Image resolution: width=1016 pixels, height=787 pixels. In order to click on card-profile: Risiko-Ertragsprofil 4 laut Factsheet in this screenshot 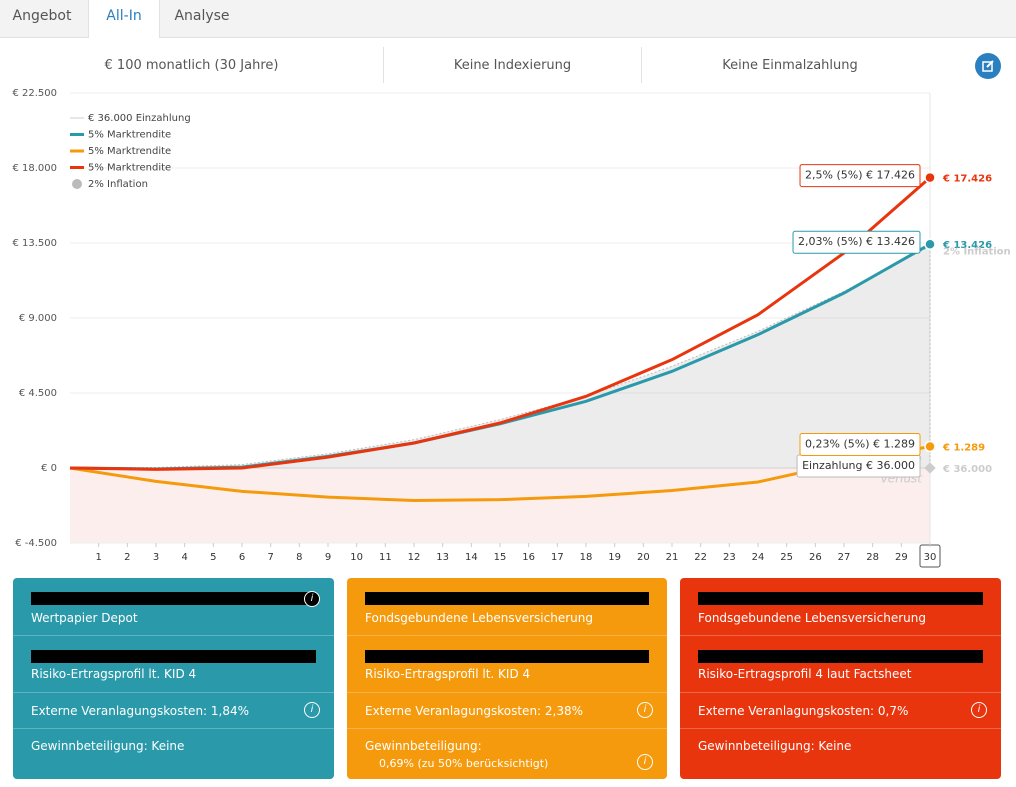, I will do `click(805, 674)`.